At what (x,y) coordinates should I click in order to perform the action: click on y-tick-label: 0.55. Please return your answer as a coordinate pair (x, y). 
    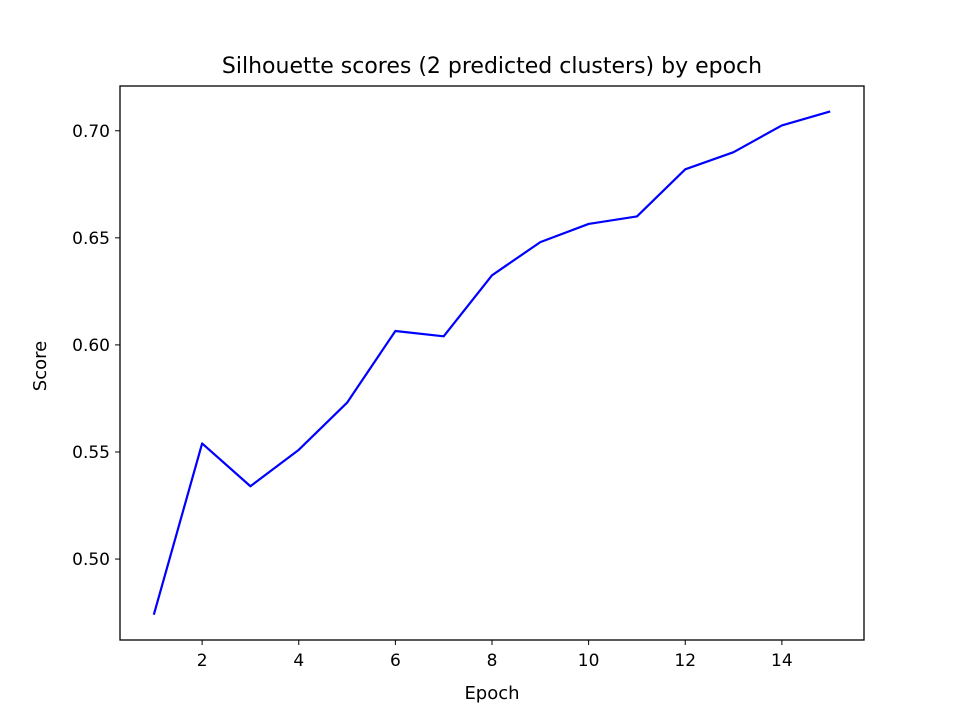
    Looking at the image, I should click on (91, 453).